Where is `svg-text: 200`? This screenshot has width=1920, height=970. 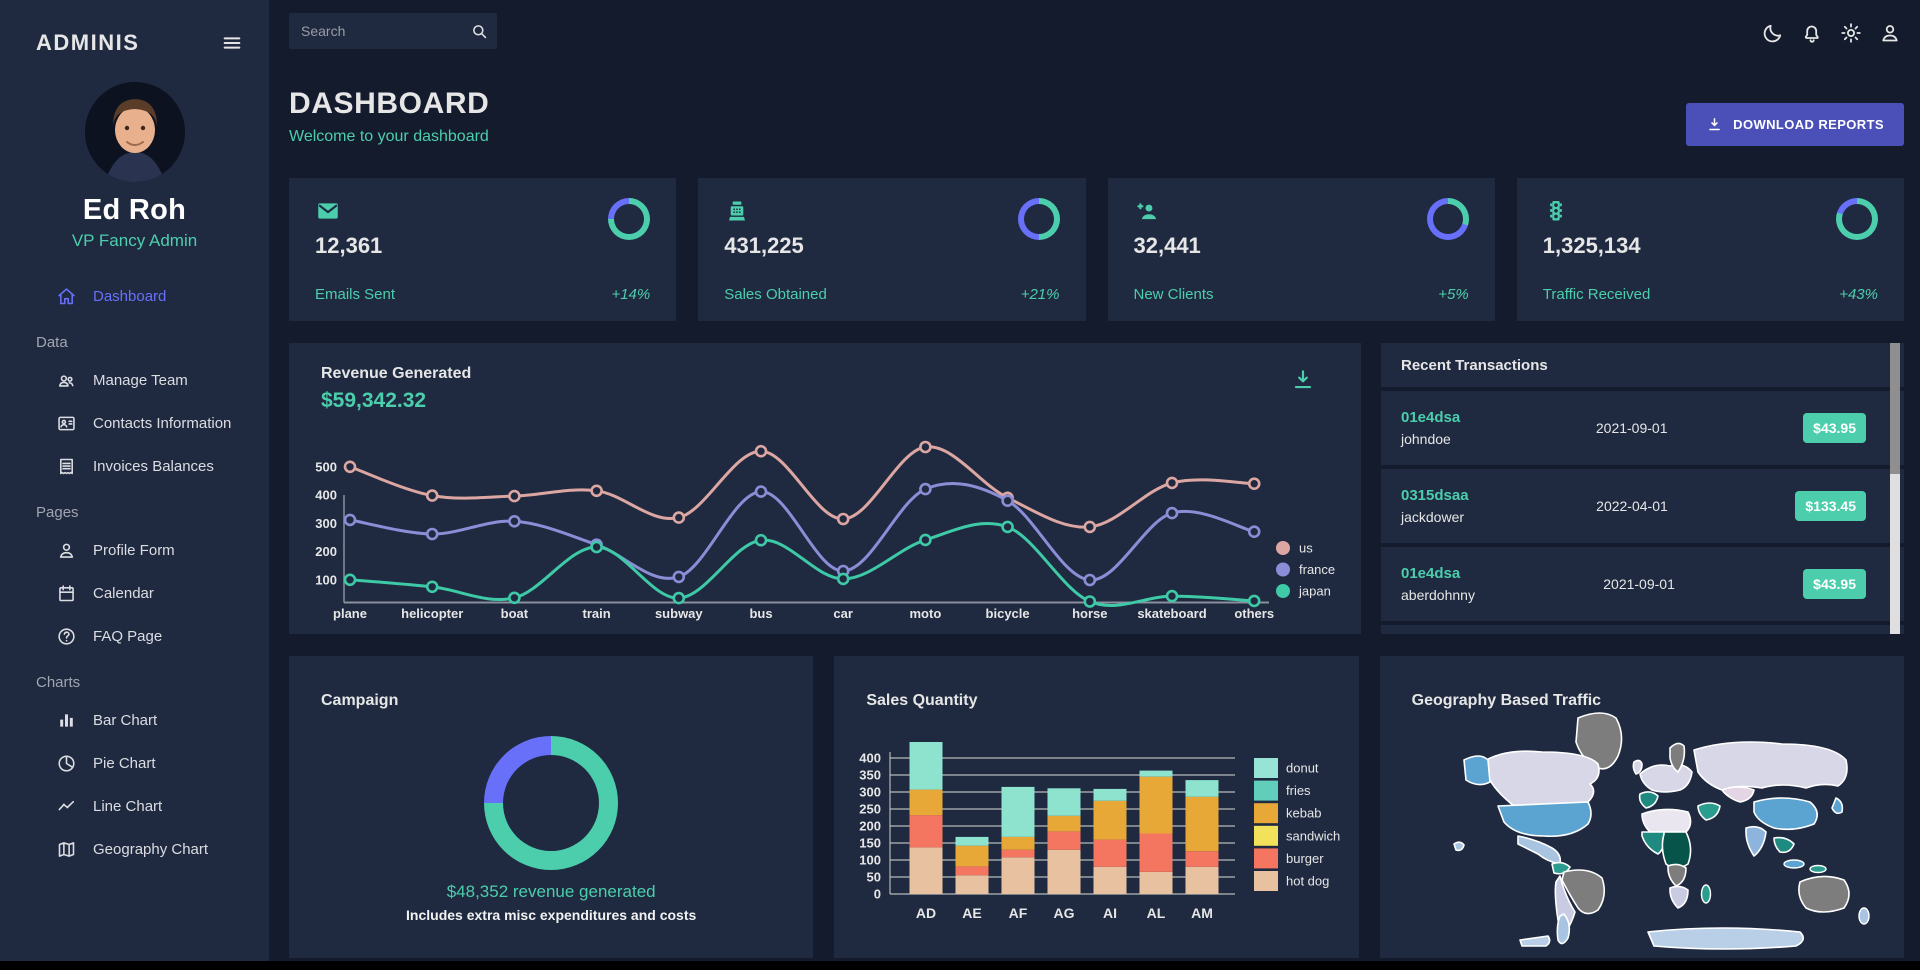 svg-text: 200 is located at coordinates (871, 826).